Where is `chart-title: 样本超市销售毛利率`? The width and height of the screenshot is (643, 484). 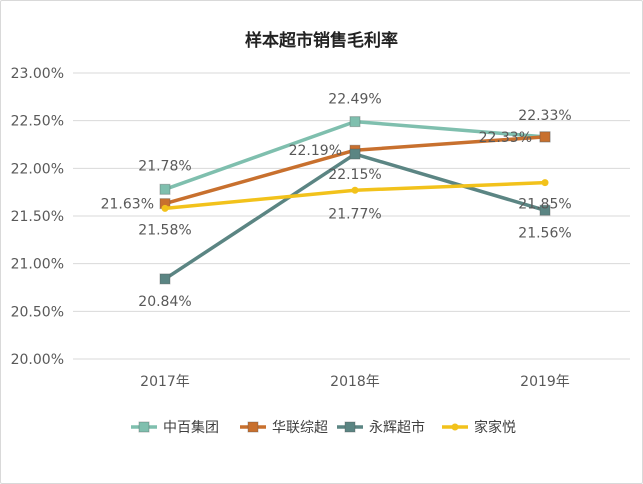
chart-title: 样本超市销售毛利率 is located at coordinates (321, 41).